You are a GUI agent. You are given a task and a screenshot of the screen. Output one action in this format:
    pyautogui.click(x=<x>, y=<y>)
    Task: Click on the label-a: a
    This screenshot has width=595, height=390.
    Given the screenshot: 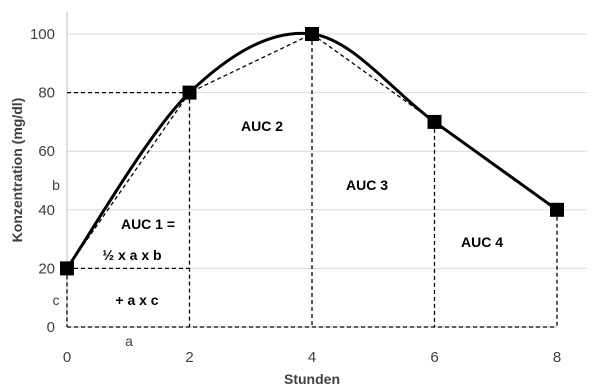 What is the action you would take?
    pyautogui.click(x=129, y=341)
    